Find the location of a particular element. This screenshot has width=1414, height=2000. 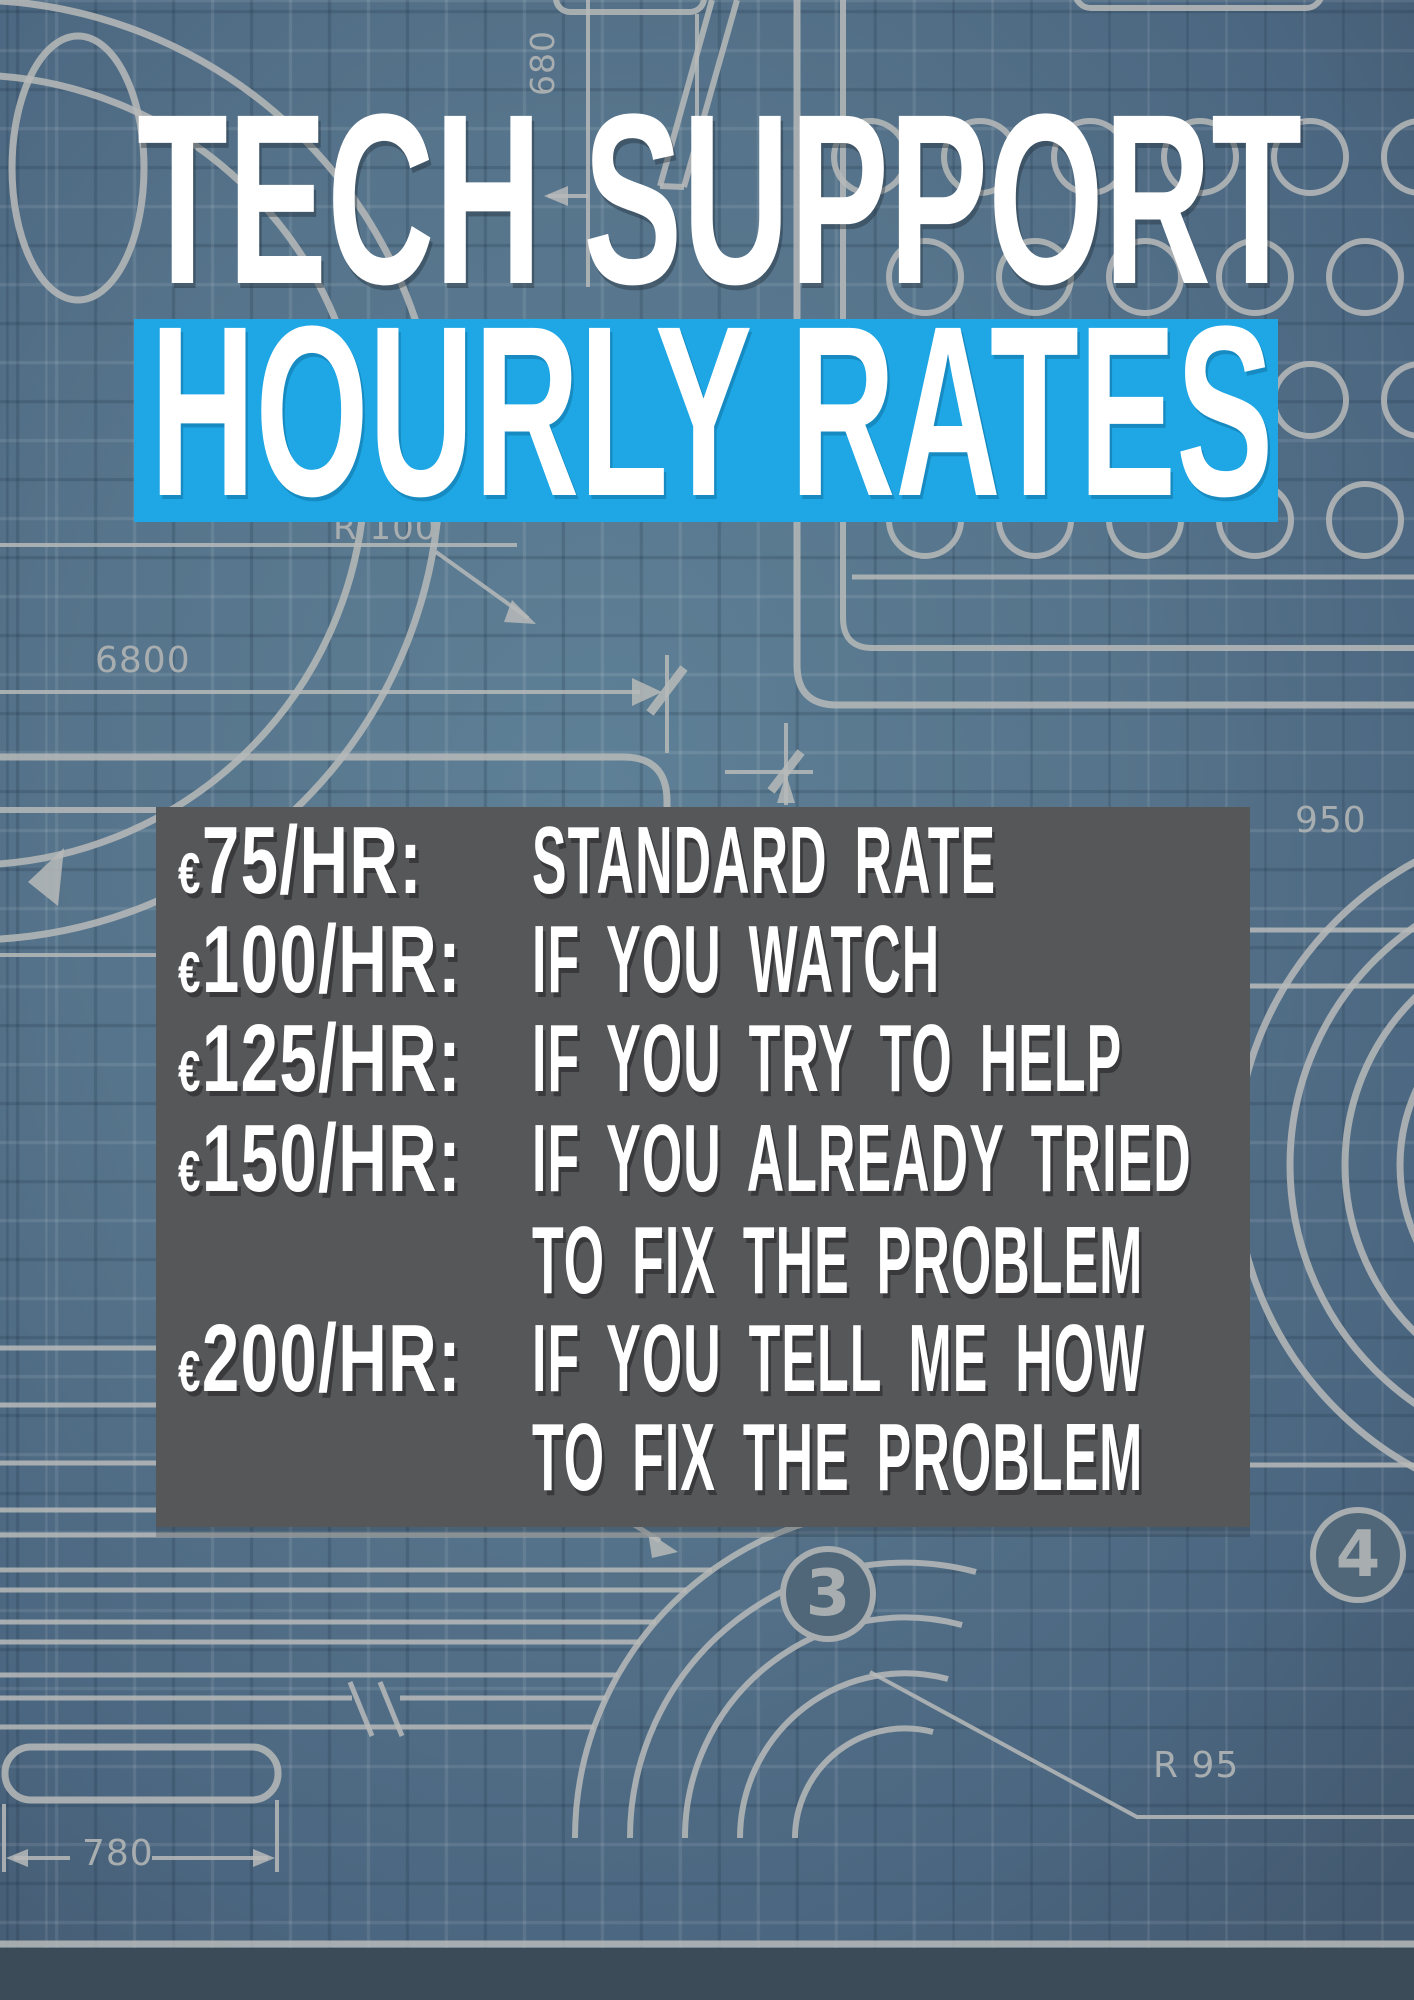

rate-row: €100/HR: IF YOU WATCH is located at coordinates (703, 960).